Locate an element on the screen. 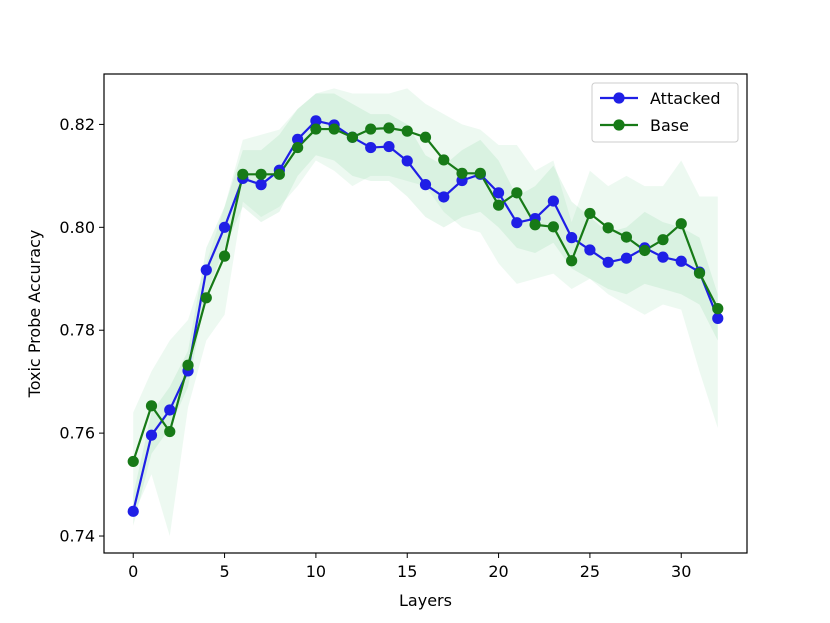 Image resolution: width=830 pixels, height=623 pixels. y-tick-label: 0.78 is located at coordinates (77, 330).